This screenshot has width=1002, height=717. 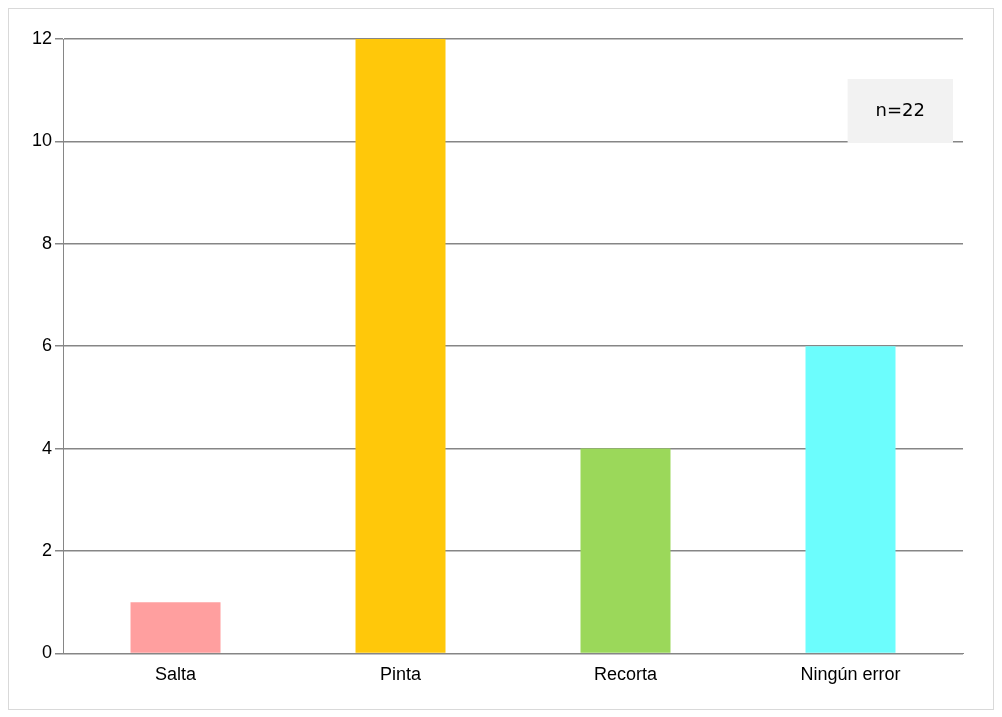 I want to click on y-tick-label: 8, so click(x=47, y=242).